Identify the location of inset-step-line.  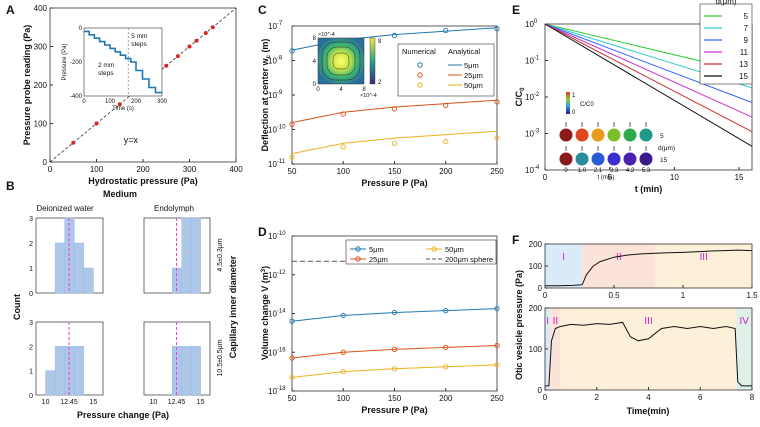
(123, 62).